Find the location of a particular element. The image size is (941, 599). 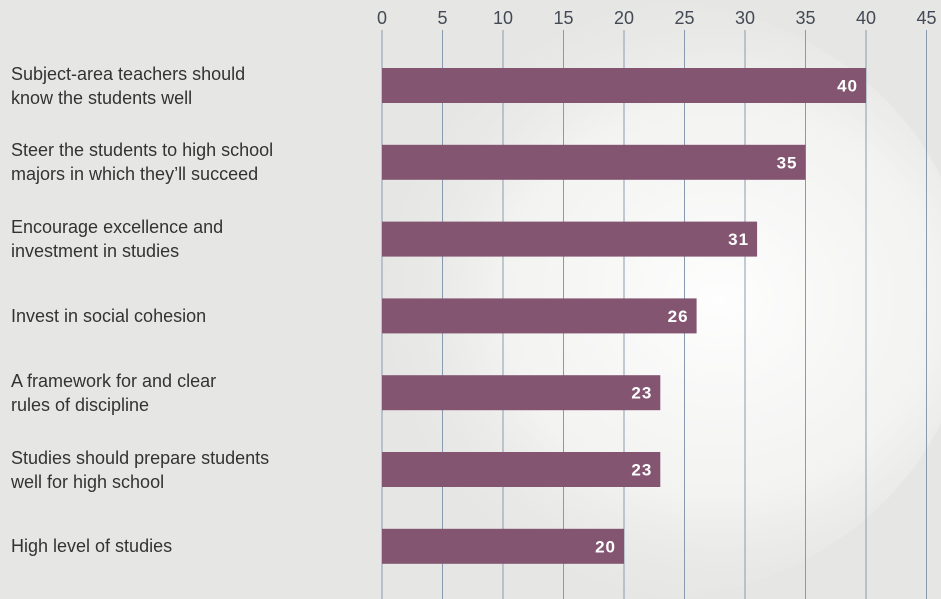

x-tick-label: 25 is located at coordinates (684, 18).